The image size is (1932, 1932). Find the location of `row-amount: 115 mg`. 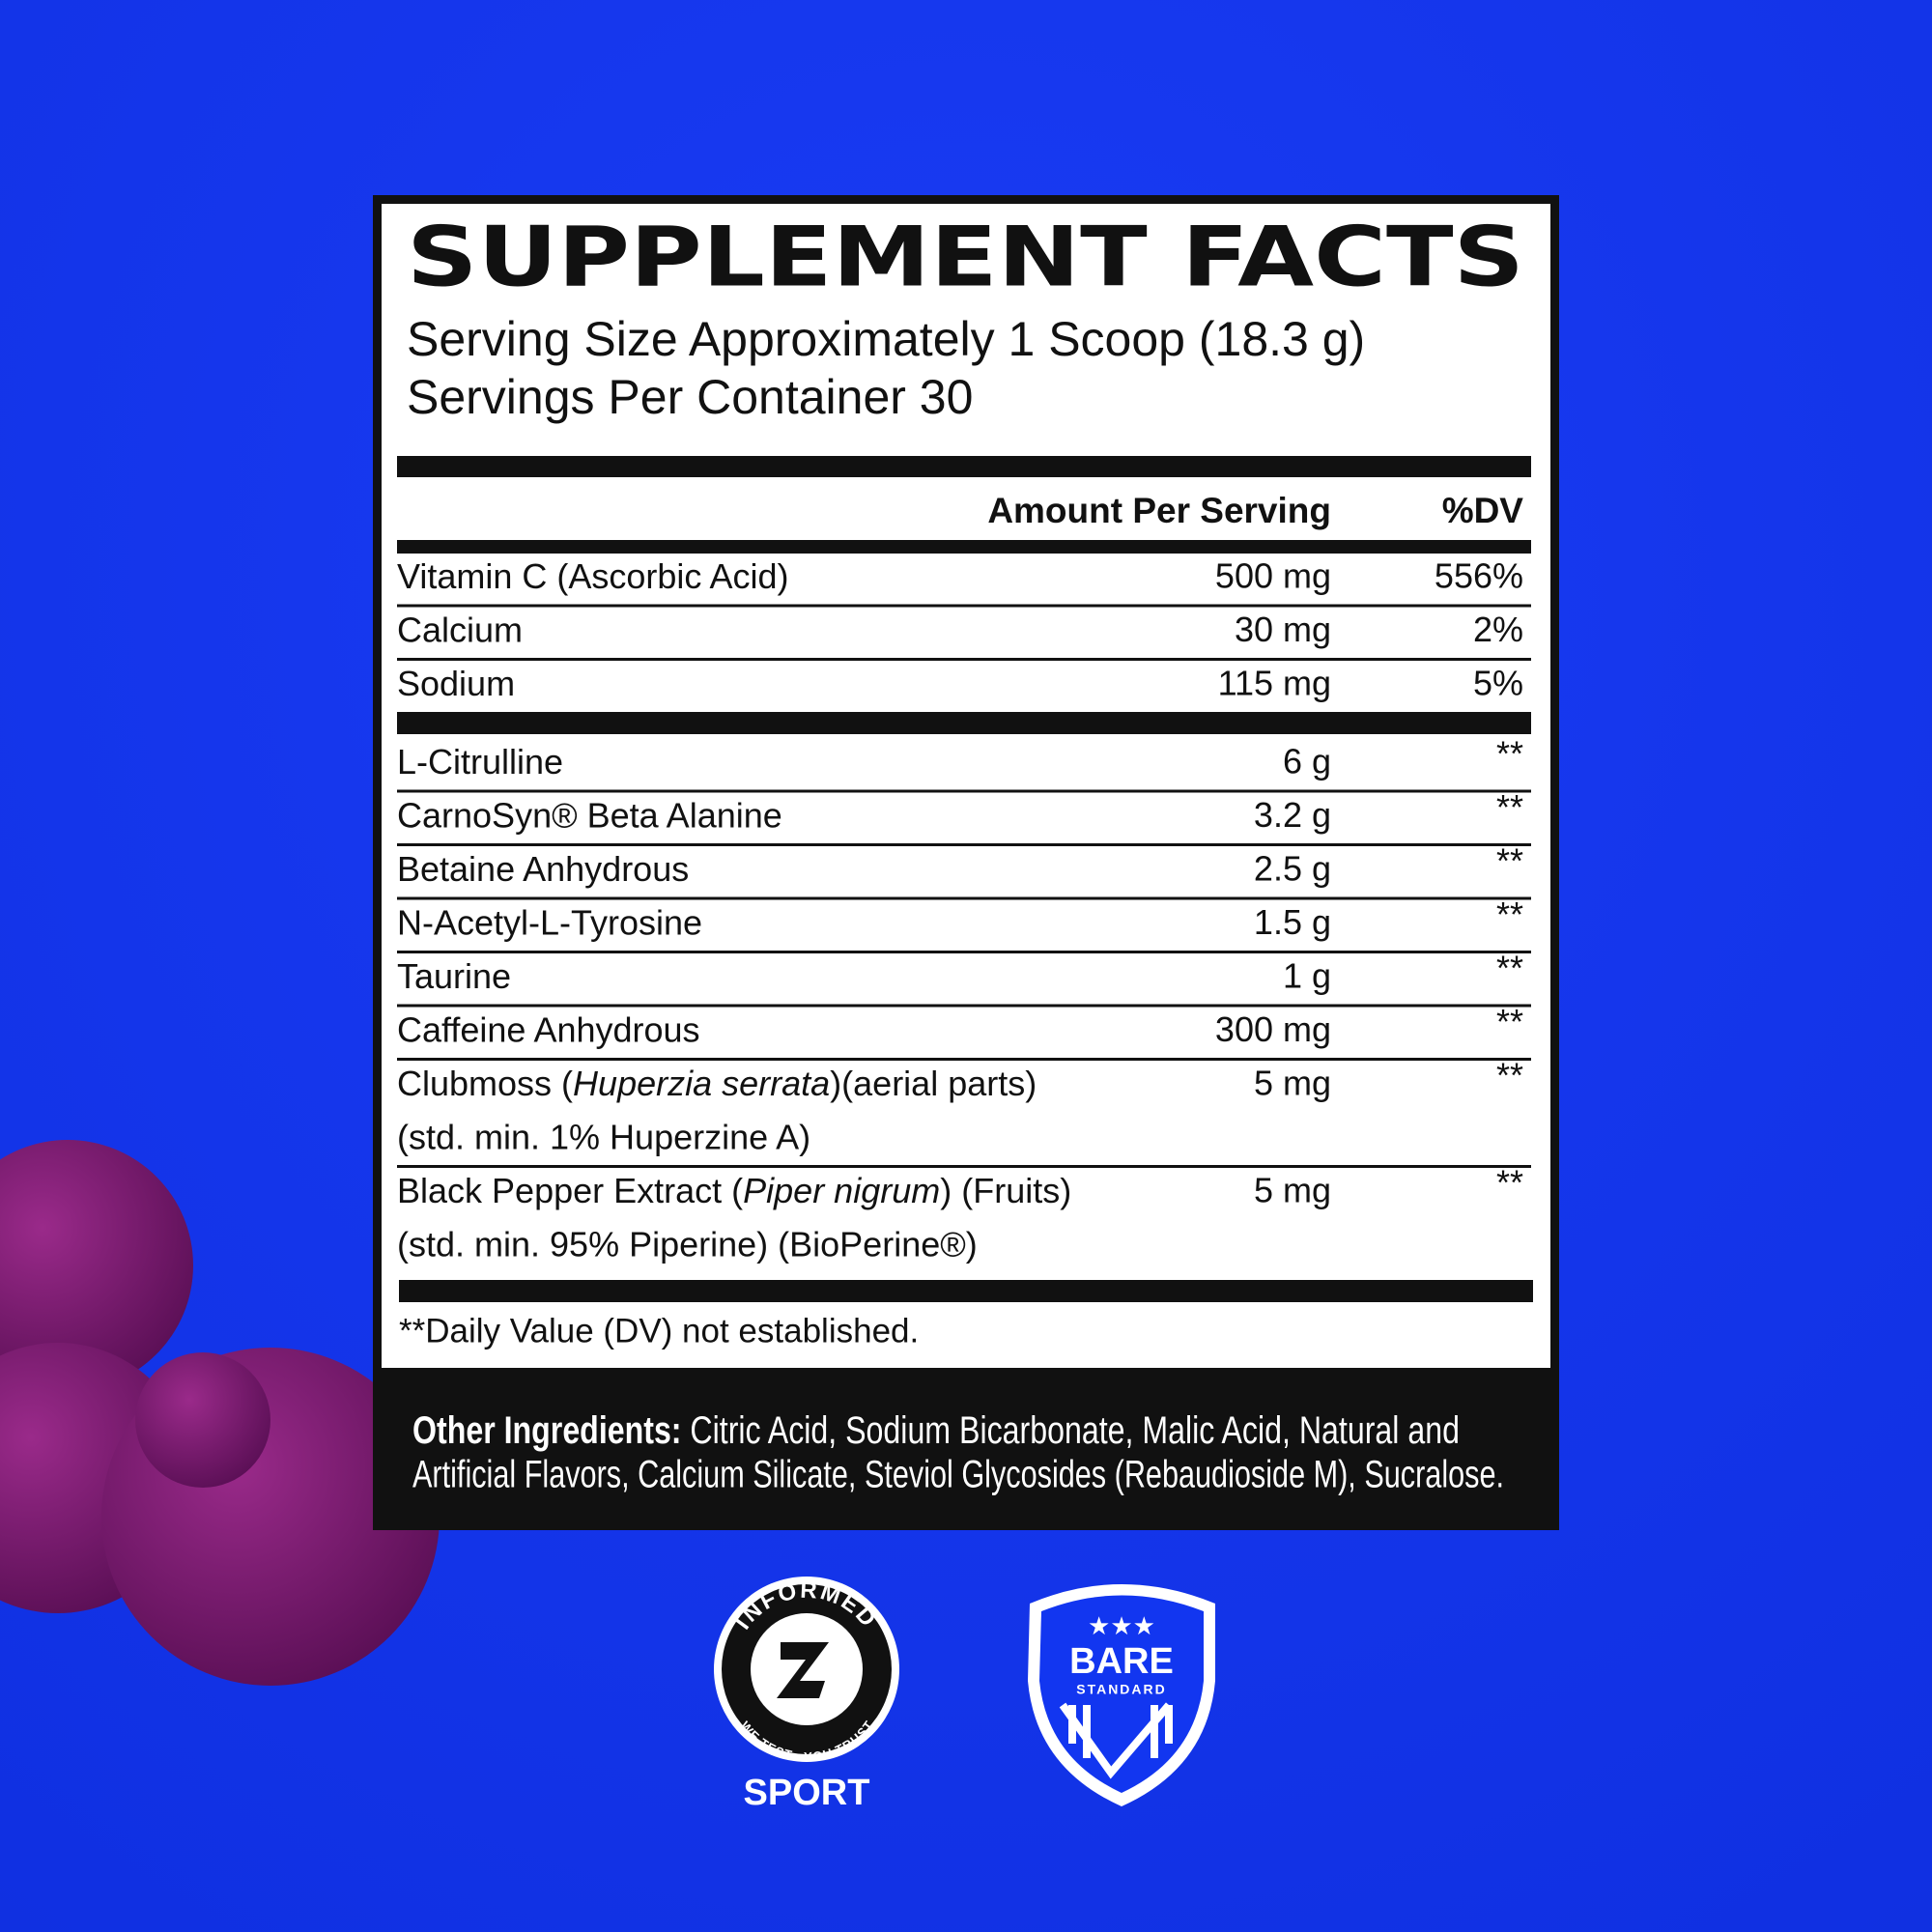

row-amount: 115 mg is located at coordinates (1274, 683).